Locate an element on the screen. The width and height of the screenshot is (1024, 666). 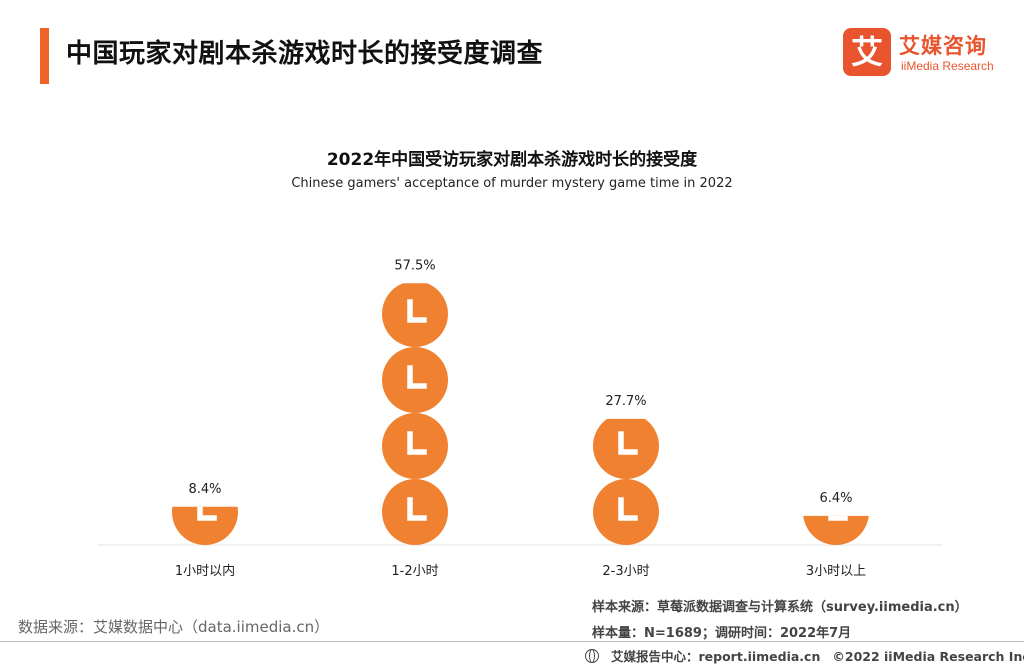
brand-name-en: iiMedia Research is located at coordinates (947, 66).